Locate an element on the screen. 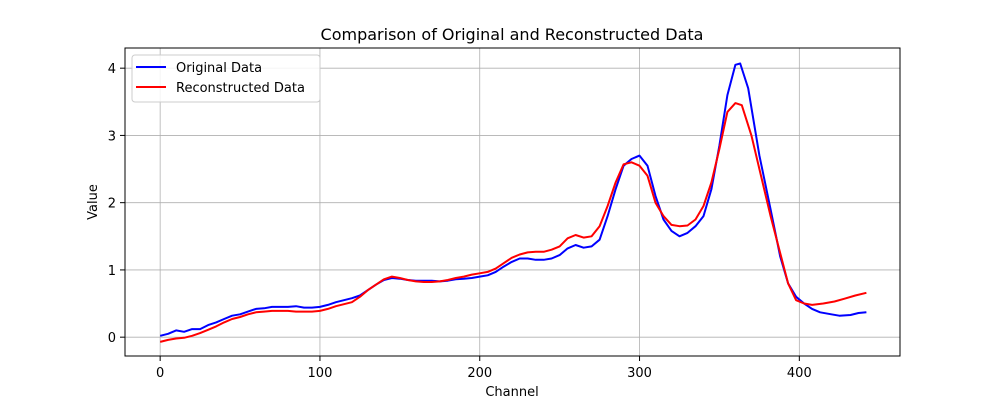 Image resolution: width=1000 pixels, height=400 pixels. x-tick-label: 200 is located at coordinates (479, 373).